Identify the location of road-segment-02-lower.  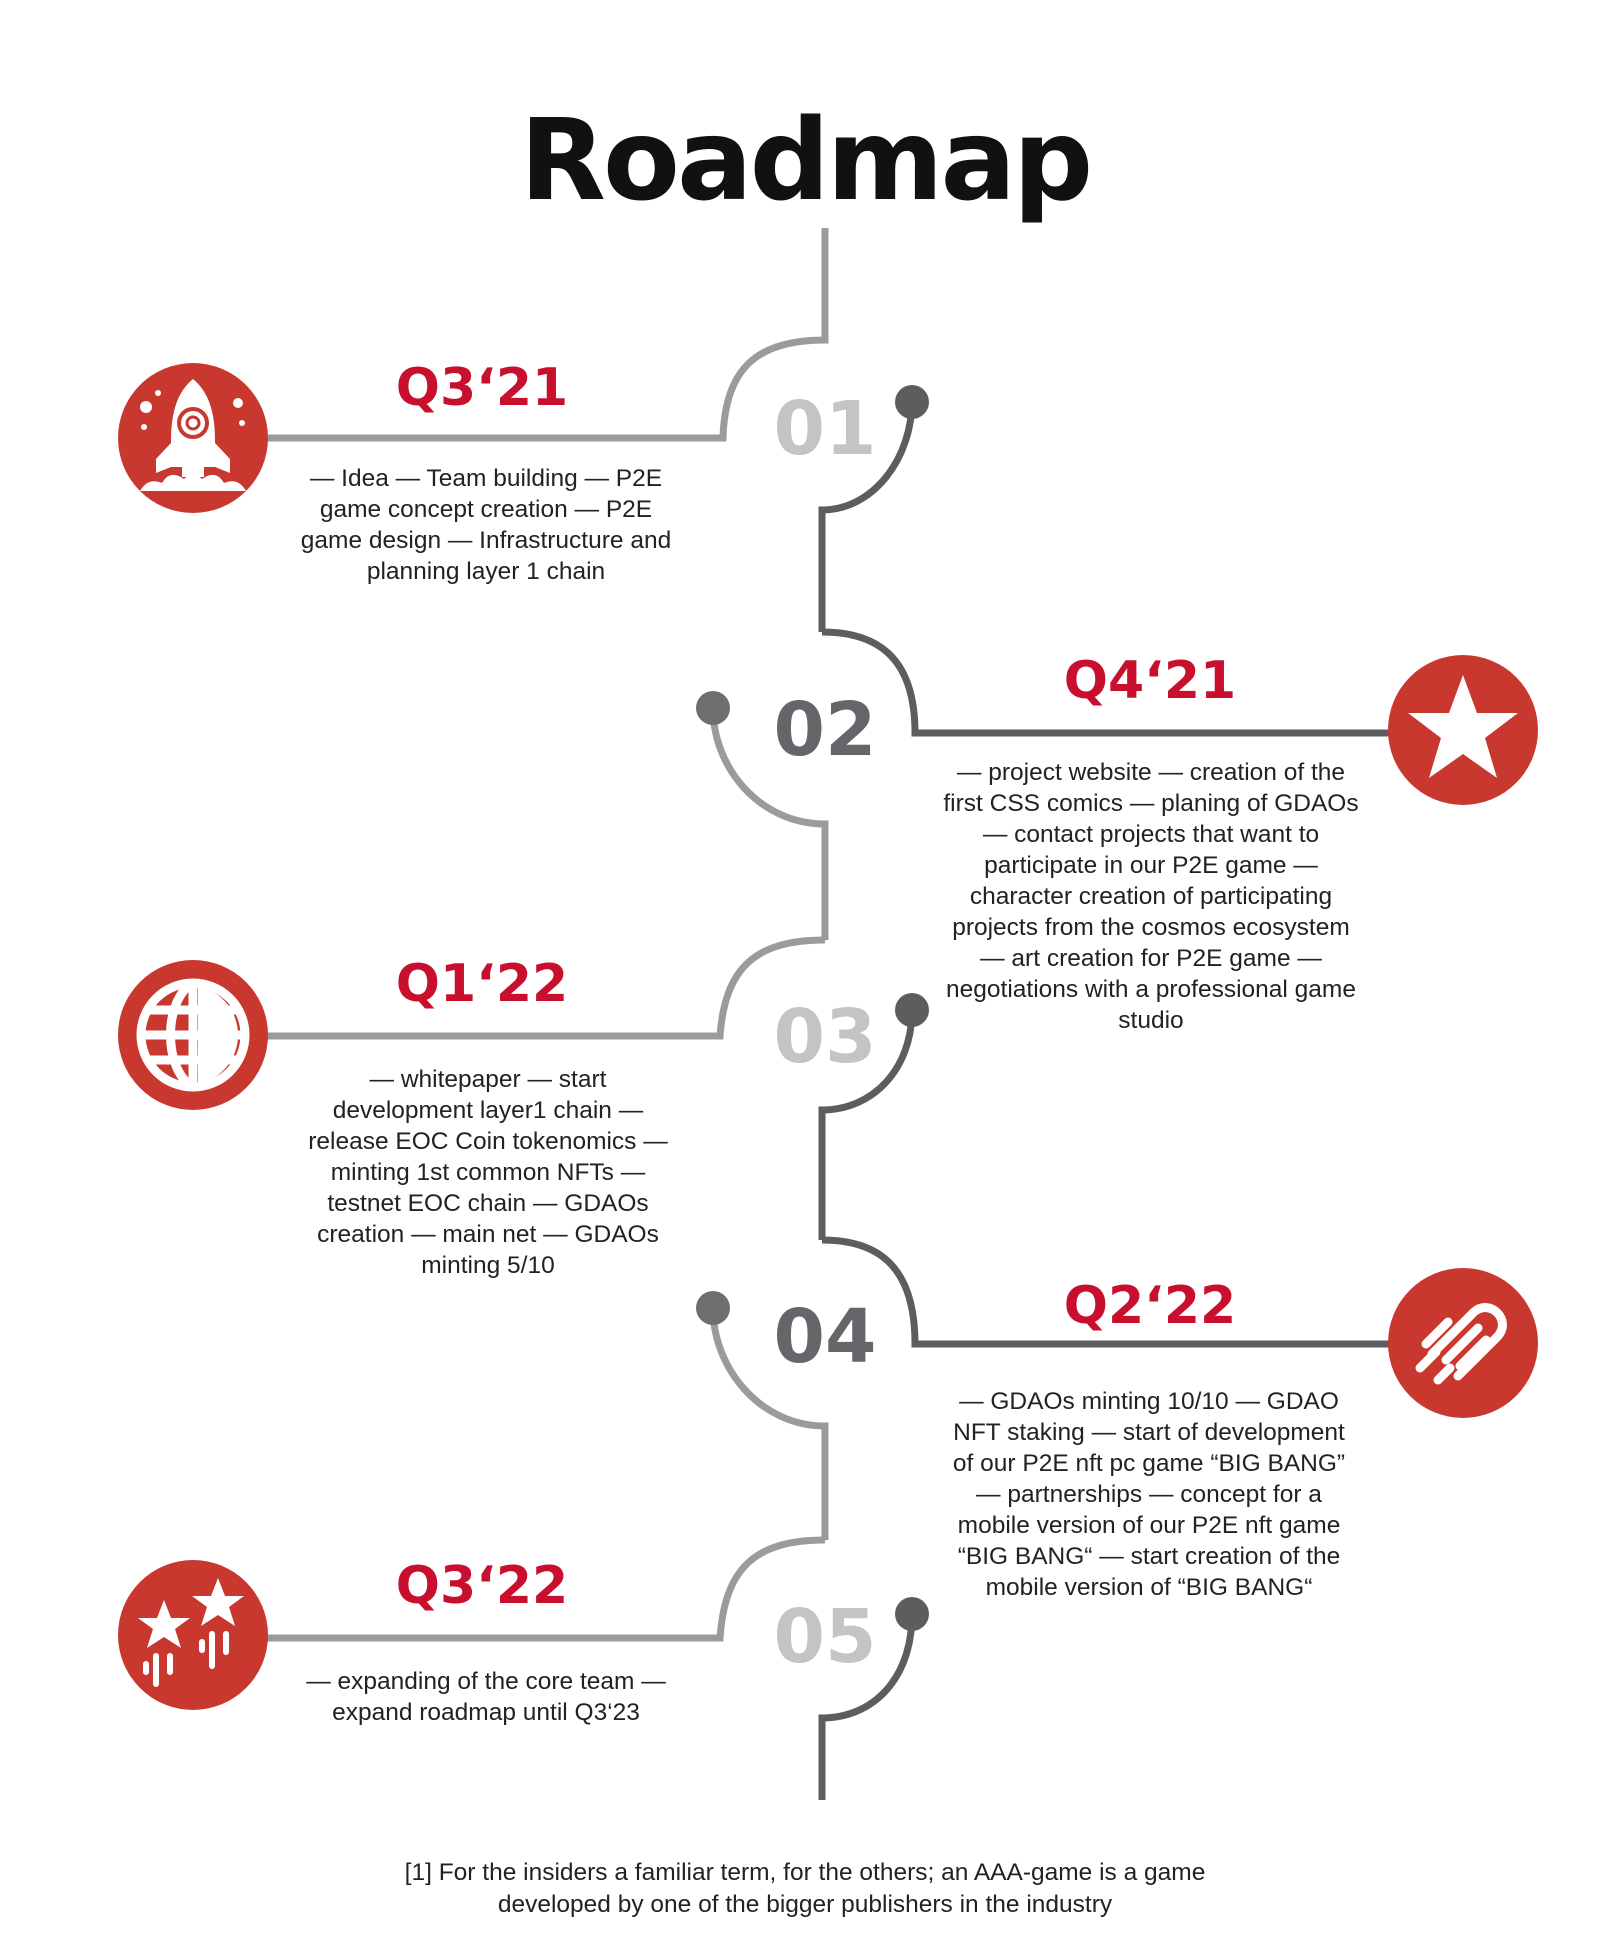
(769, 823).